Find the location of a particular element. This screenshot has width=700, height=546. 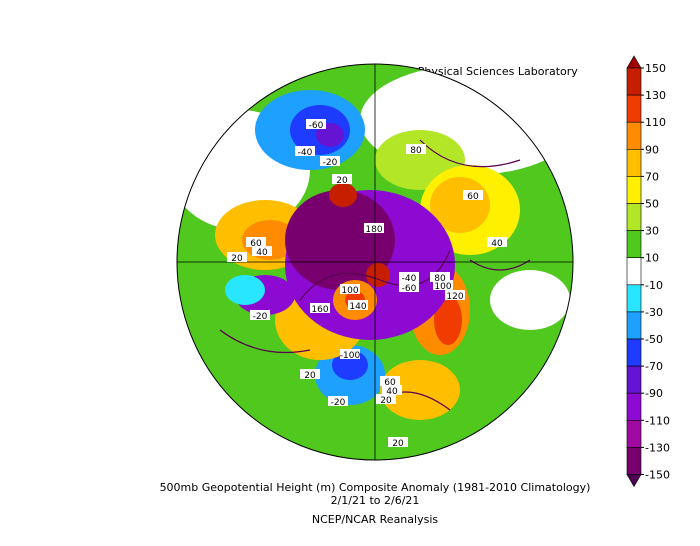

colorbar-label: 150 is located at coordinates (655, 68).